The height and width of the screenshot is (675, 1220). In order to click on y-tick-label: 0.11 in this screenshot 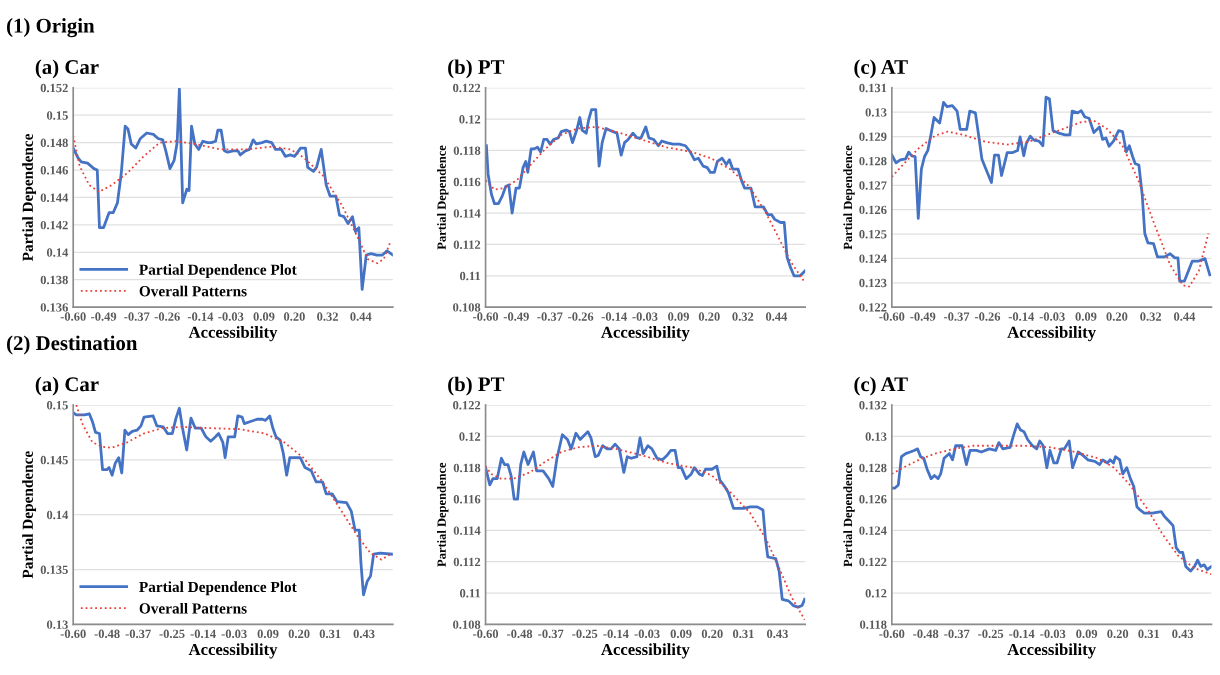, I will do `click(470, 276)`.